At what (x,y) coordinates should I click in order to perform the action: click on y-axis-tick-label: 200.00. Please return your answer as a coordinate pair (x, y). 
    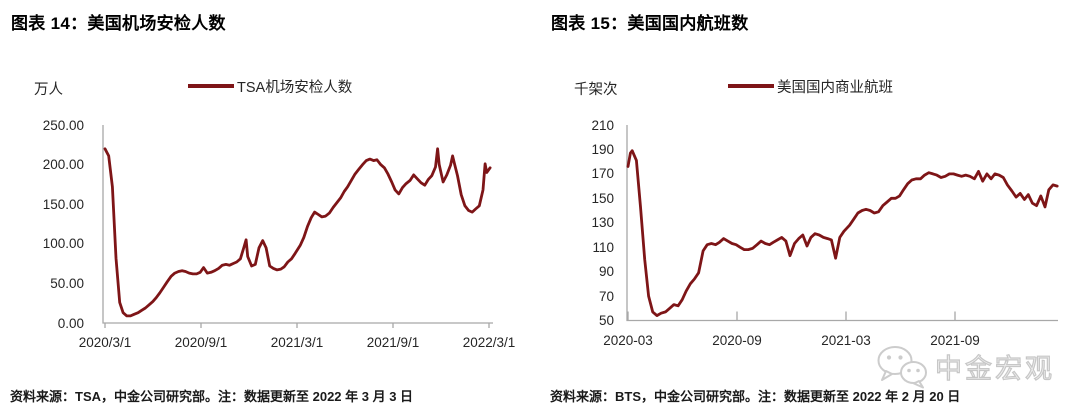
    Looking at the image, I should click on (63, 165).